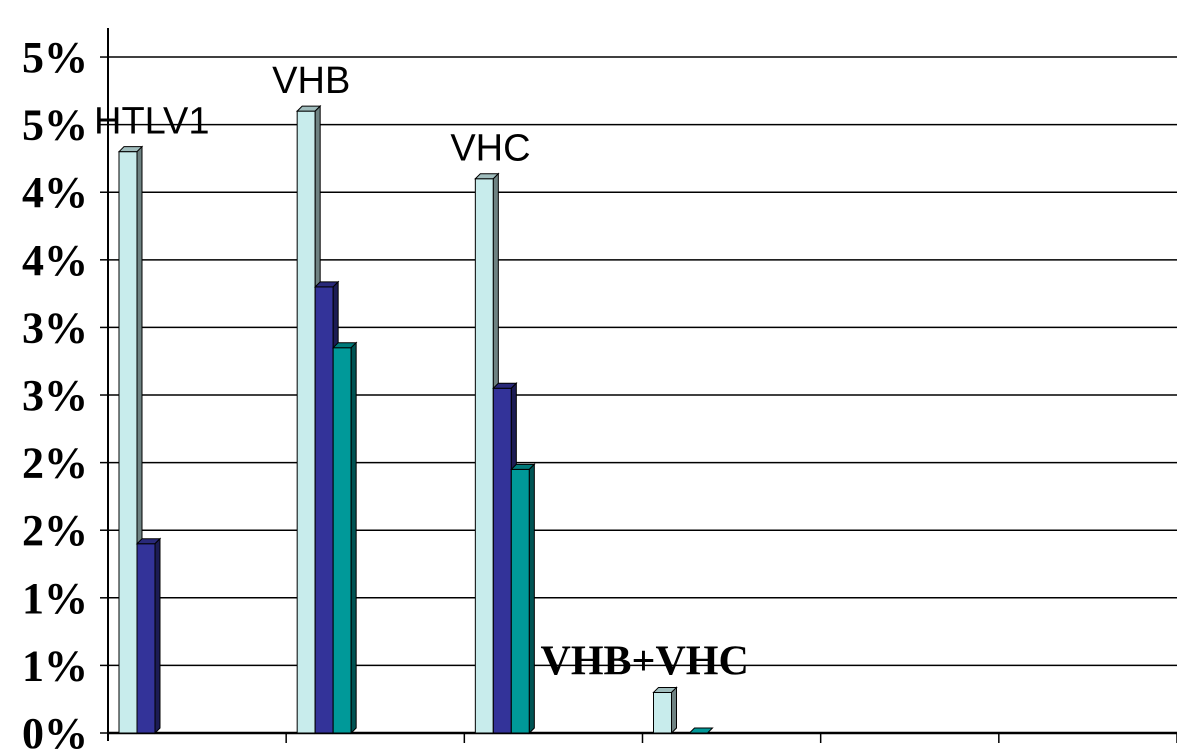  What do you see at coordinates (645, 661) in the screenshot?
I see `category-label: VHB+VHC` at bounding box center [645, 661].